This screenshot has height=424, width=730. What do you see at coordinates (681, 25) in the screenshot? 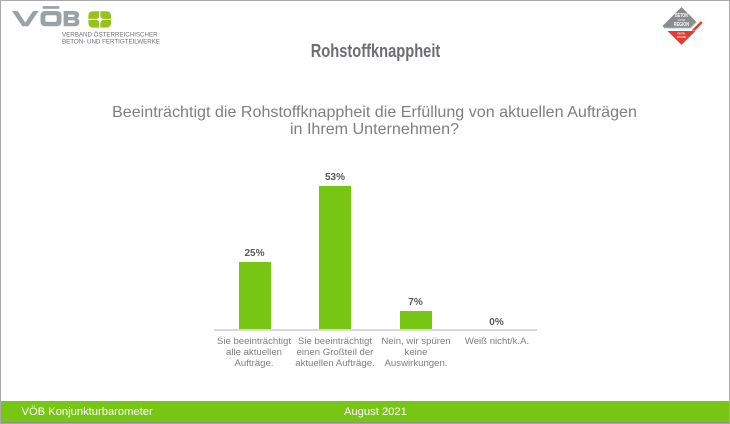
I see `svg-text: REGION` at bounding box center [681, 25].